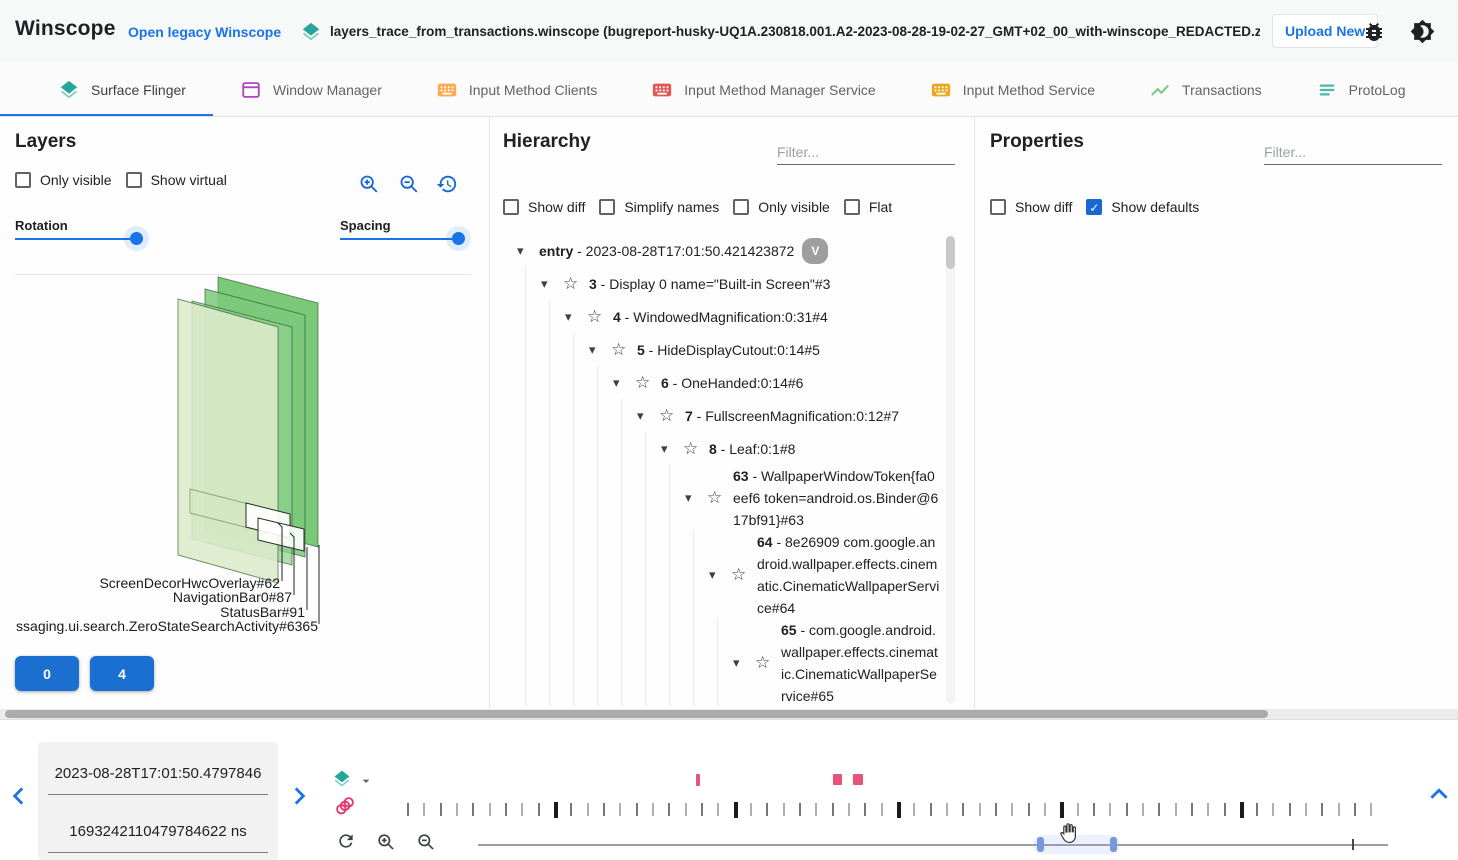 The width and height of the screenshot is (1458, 860). I want to click on timeline-range-track, so click(933, 845).